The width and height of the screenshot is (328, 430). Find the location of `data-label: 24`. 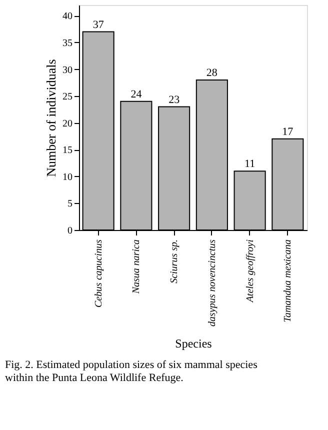

data-label: 24 is located at coordinates (136, 94).